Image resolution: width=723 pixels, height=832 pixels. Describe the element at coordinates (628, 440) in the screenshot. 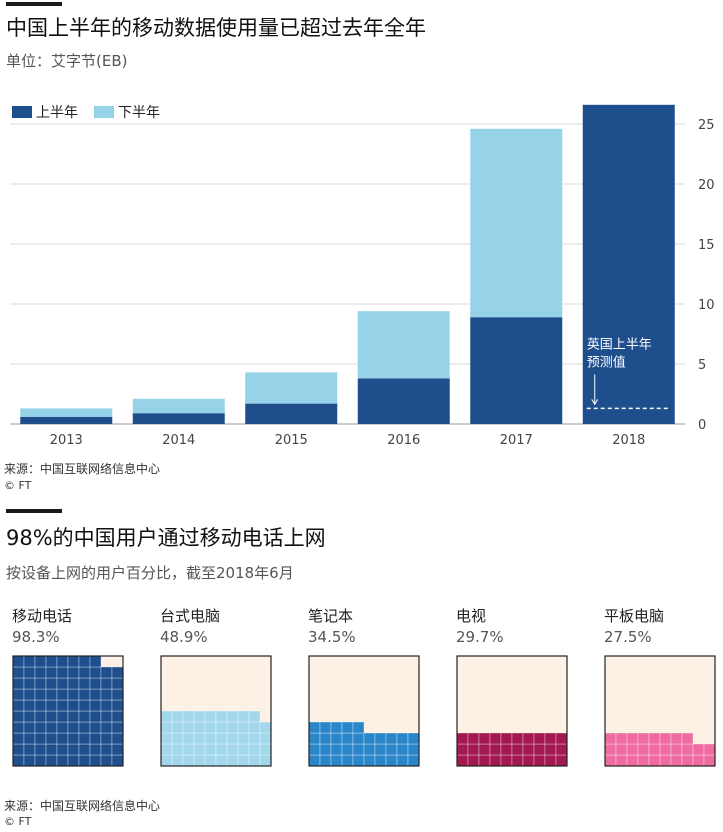

I see `x-tick-label: 2018` at that location.